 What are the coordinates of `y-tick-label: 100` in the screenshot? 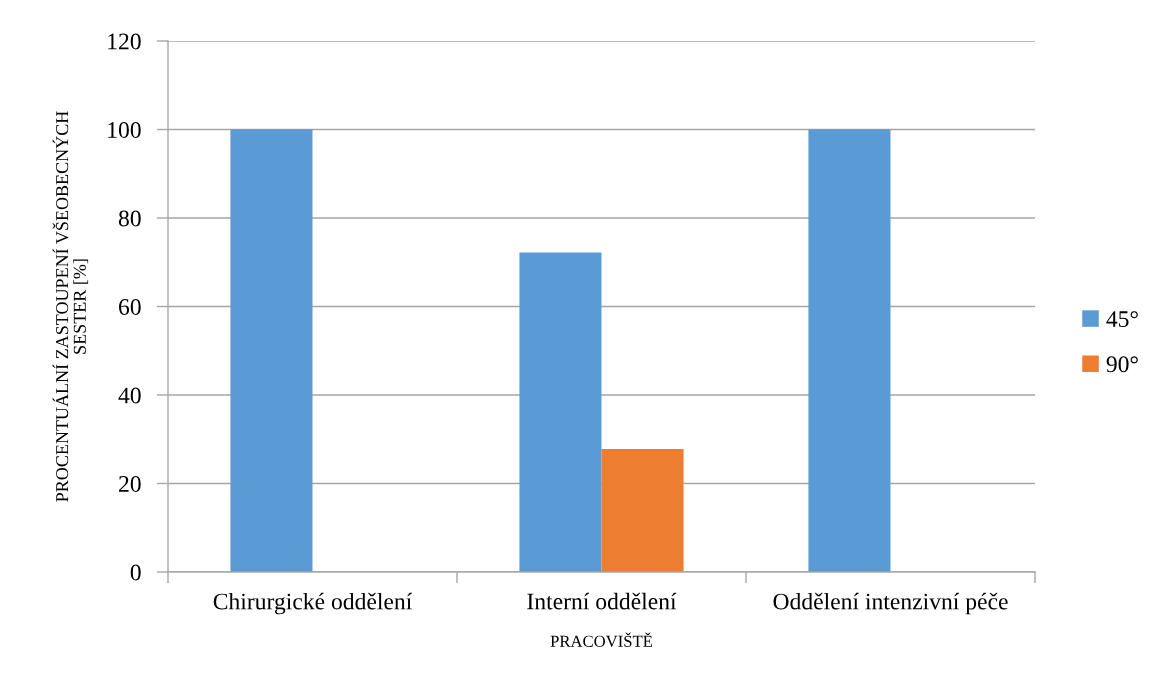 It's located at (124, 129).